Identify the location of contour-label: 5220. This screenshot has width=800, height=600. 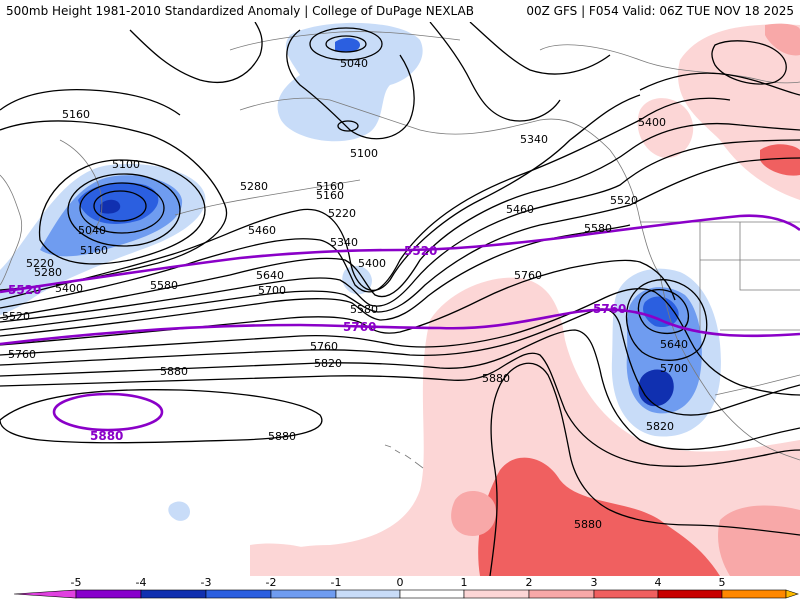
(40, 263).